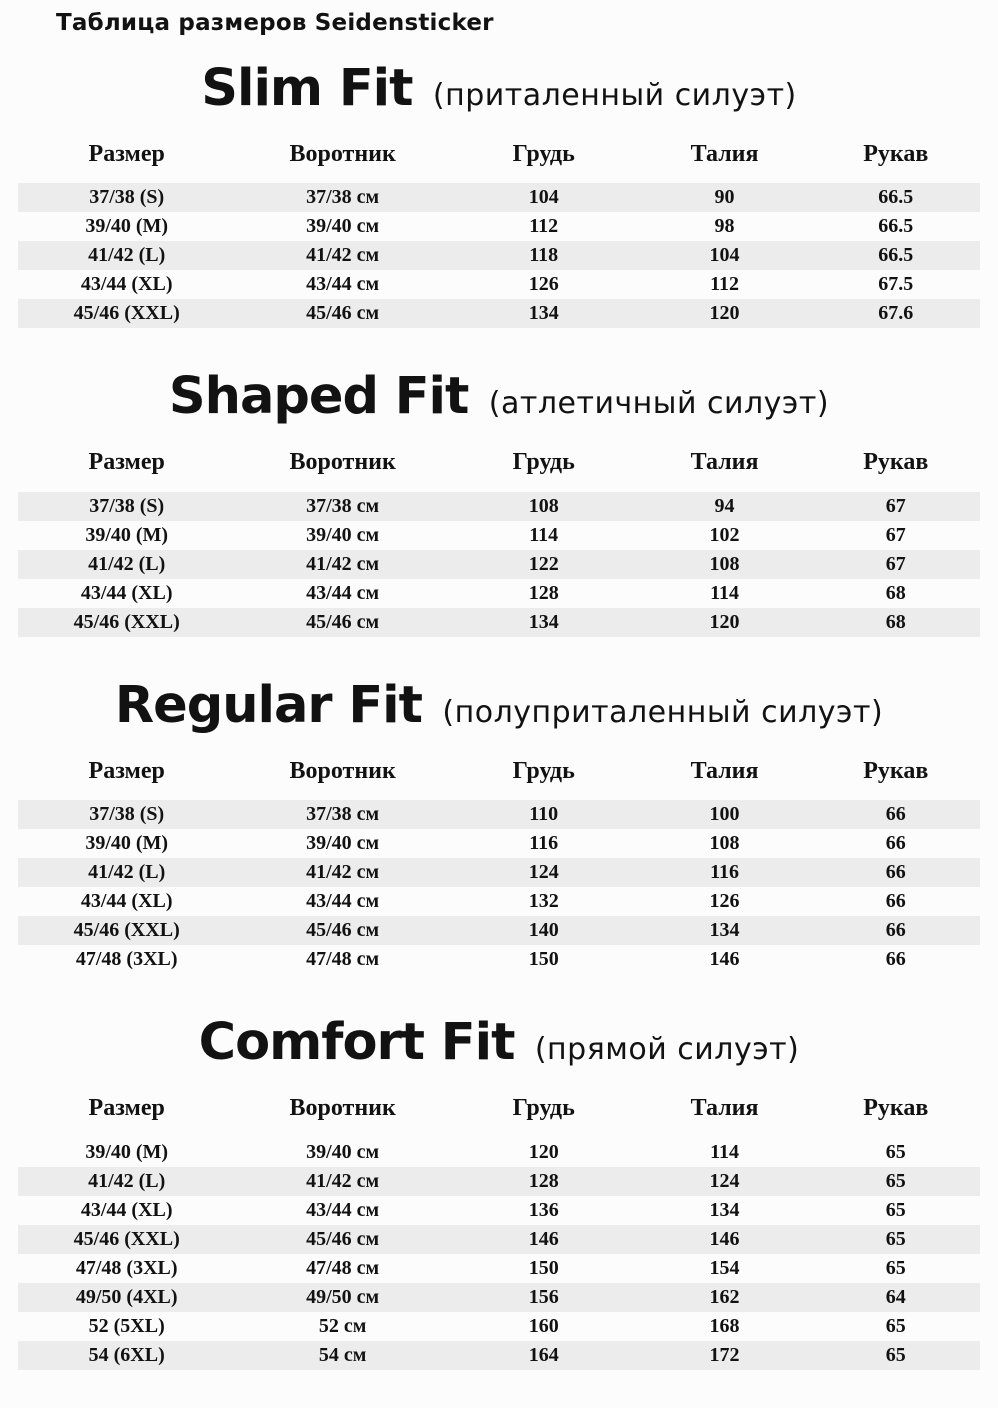 This screenshot has height=1408, width=998. Describe the element at coordinates (543, 197) in the screenshot. I see `cell-chest: 104` at that location.